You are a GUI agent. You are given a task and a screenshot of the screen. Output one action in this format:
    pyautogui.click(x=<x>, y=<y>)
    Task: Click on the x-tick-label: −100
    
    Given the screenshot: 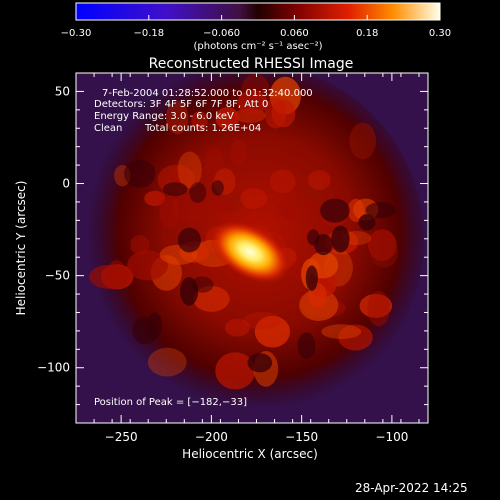 What is the action you would take?
    pyautogui.click(x=391, y=437)
    